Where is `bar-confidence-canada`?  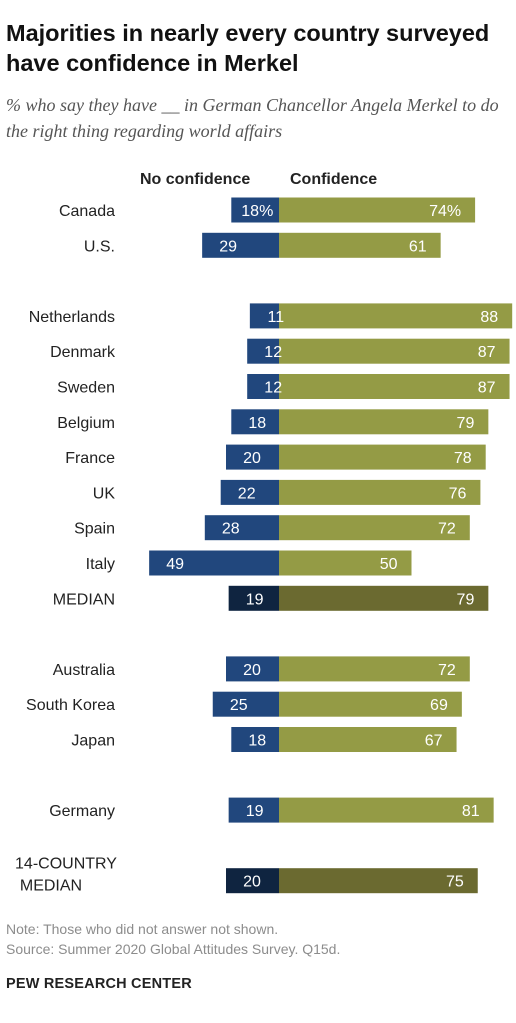 bar-confidence-canada is located at coordinates (377, 210).